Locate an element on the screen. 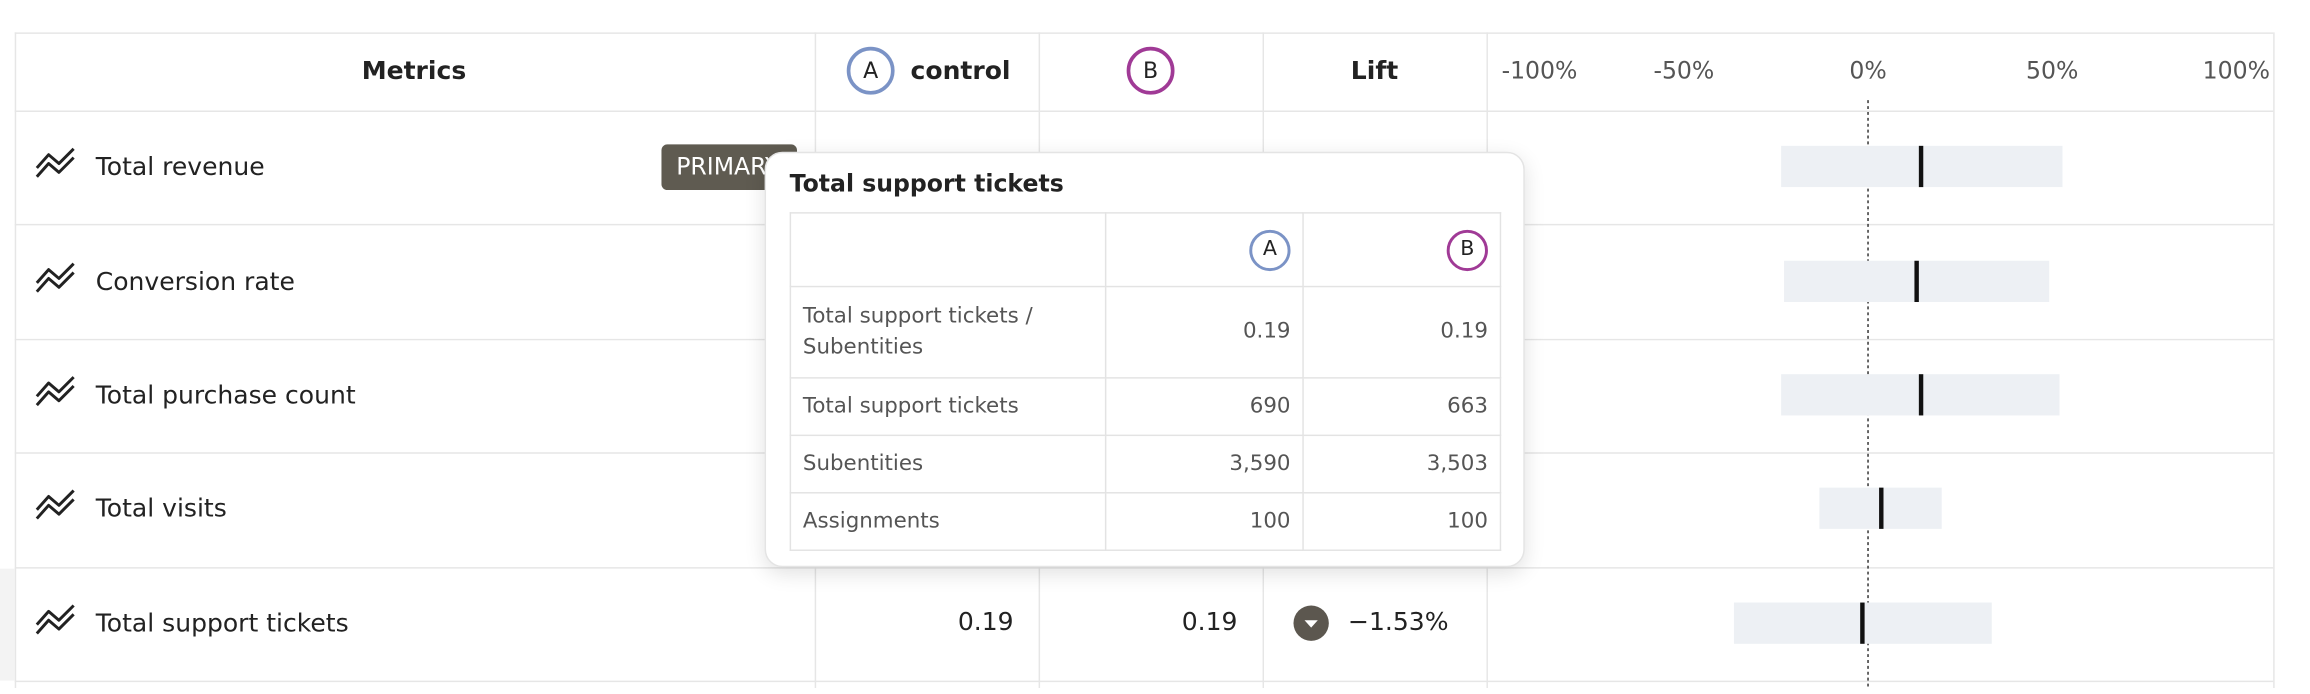 This screenshot has width=2310, height=694. variant-a-name: control is located at coordinates (961, 70).